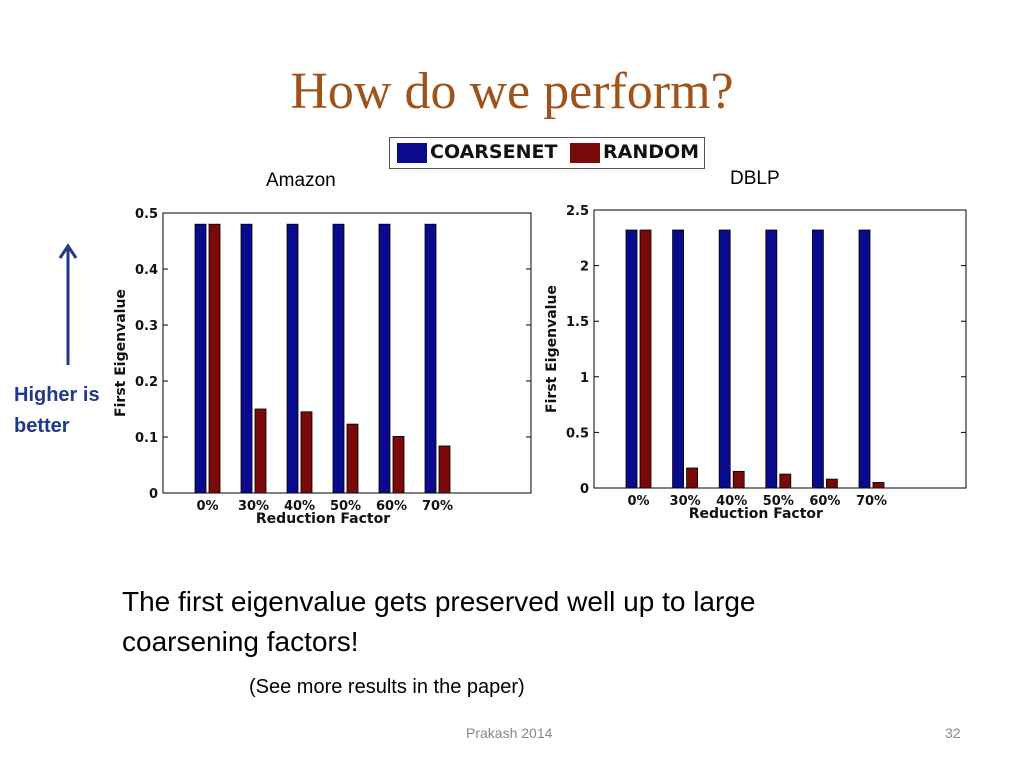 Image resolution: width=1024 pixels, height=768 pixels. What do you see at coordinates (146, 382) in the screenshot?
I see `amazon-ytick-label: 0.2` at bounding box center [146, 382].